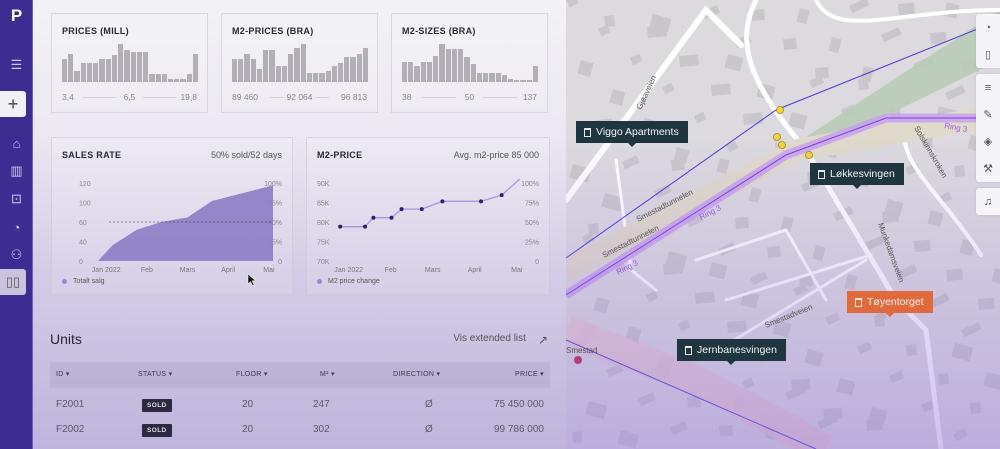  Describe the element at coordinates (323, 184) in the screenshot. I see `y-tick-left: 90K` at that location.